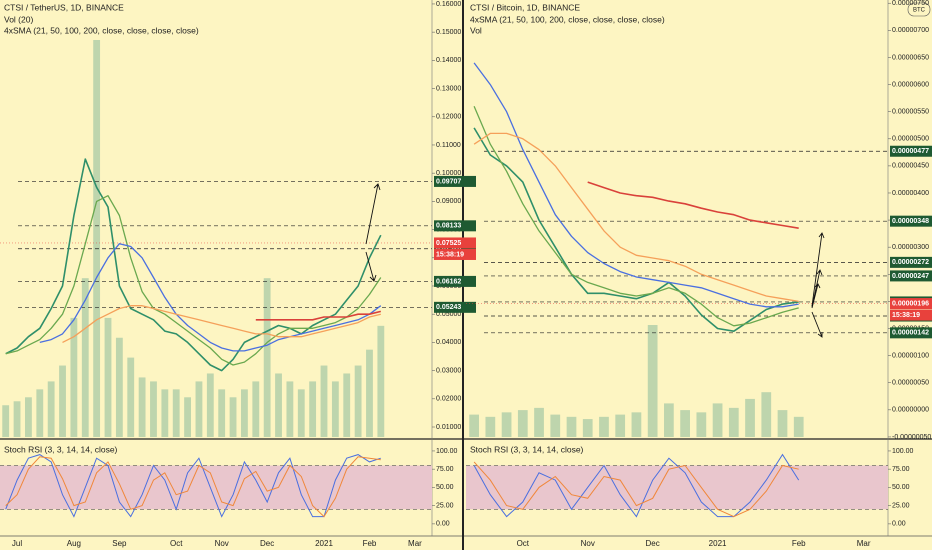 This screenshot has height=550, width=932. What do you see at coordinates (910, 84) in the screenshot?
I see `y-tick-label: 0.00000600` at bounding box center [910, 84].